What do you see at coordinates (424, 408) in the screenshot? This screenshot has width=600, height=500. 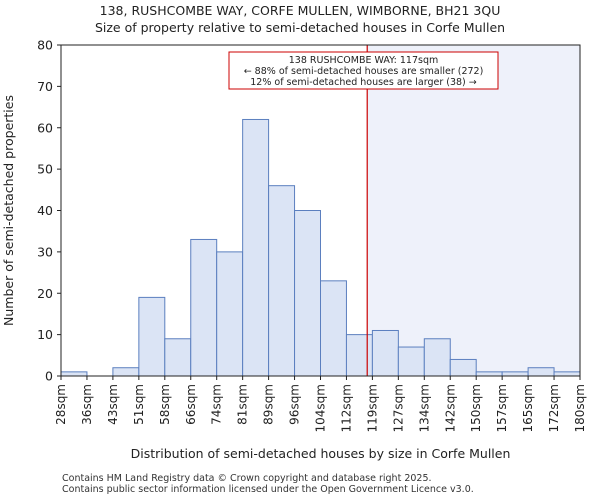 I see `x-tick-label: 134sqm` at bounding box center [424, 408].